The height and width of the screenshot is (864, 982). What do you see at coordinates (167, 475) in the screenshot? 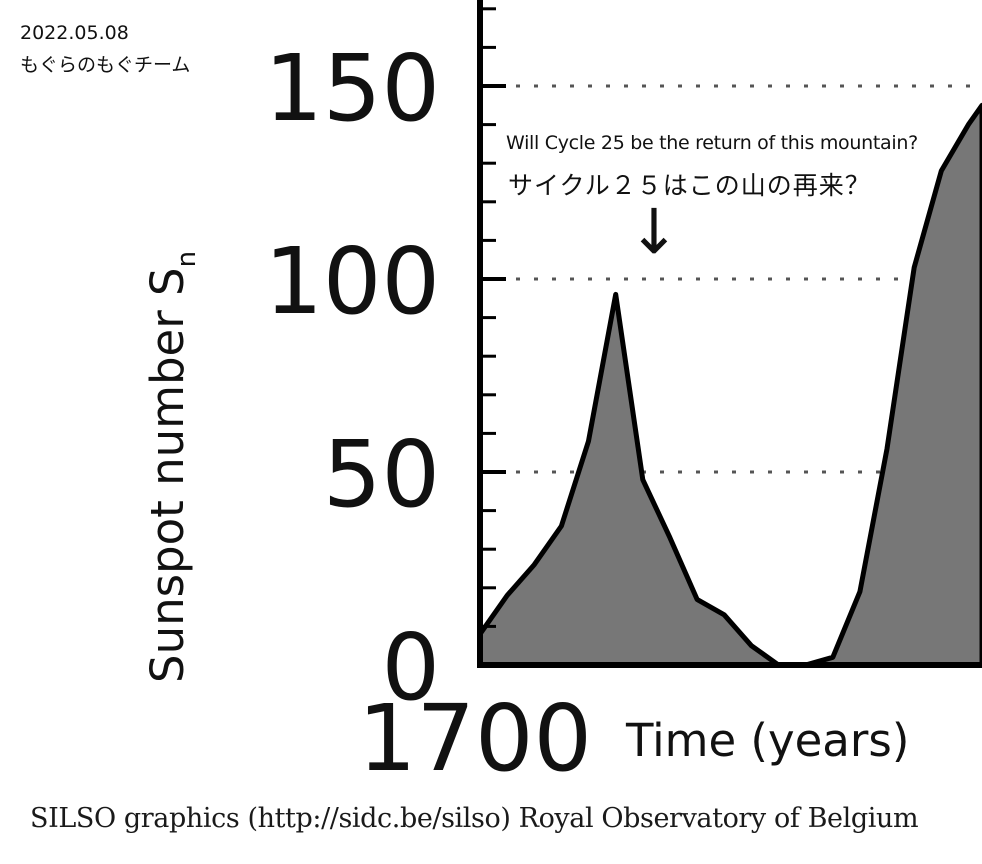
I see `y-axis-label-main: Sunspot number S` at bounding box center [167, 475].